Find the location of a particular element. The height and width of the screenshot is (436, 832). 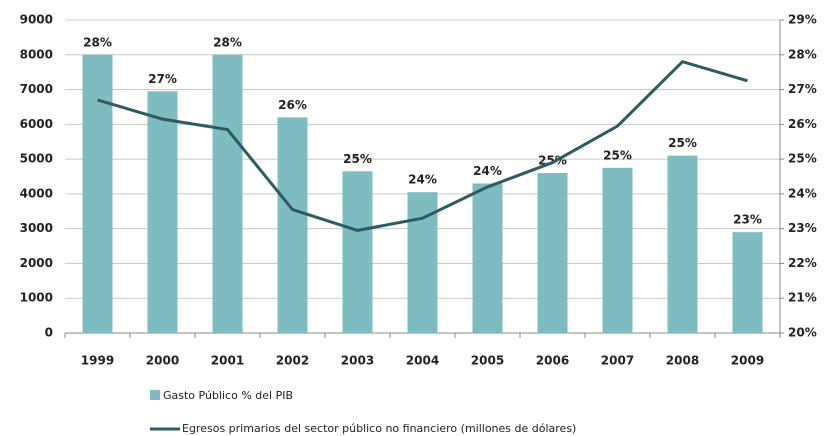

data-label: 26% is located at coordinates (292, 105).